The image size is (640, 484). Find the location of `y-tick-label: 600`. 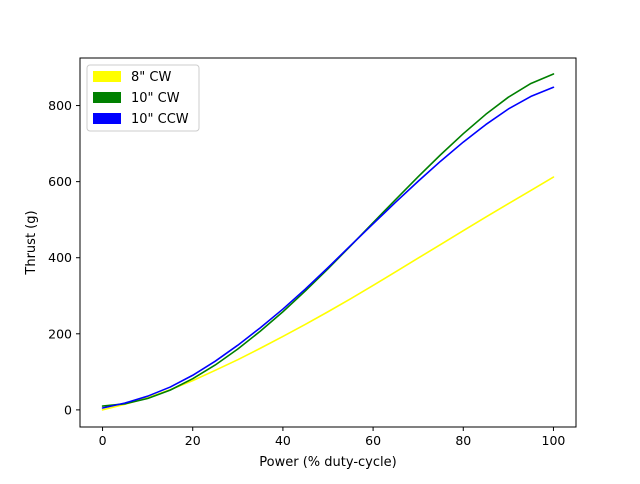

y-tick-label: 600 is located at coordinates (60, 181).